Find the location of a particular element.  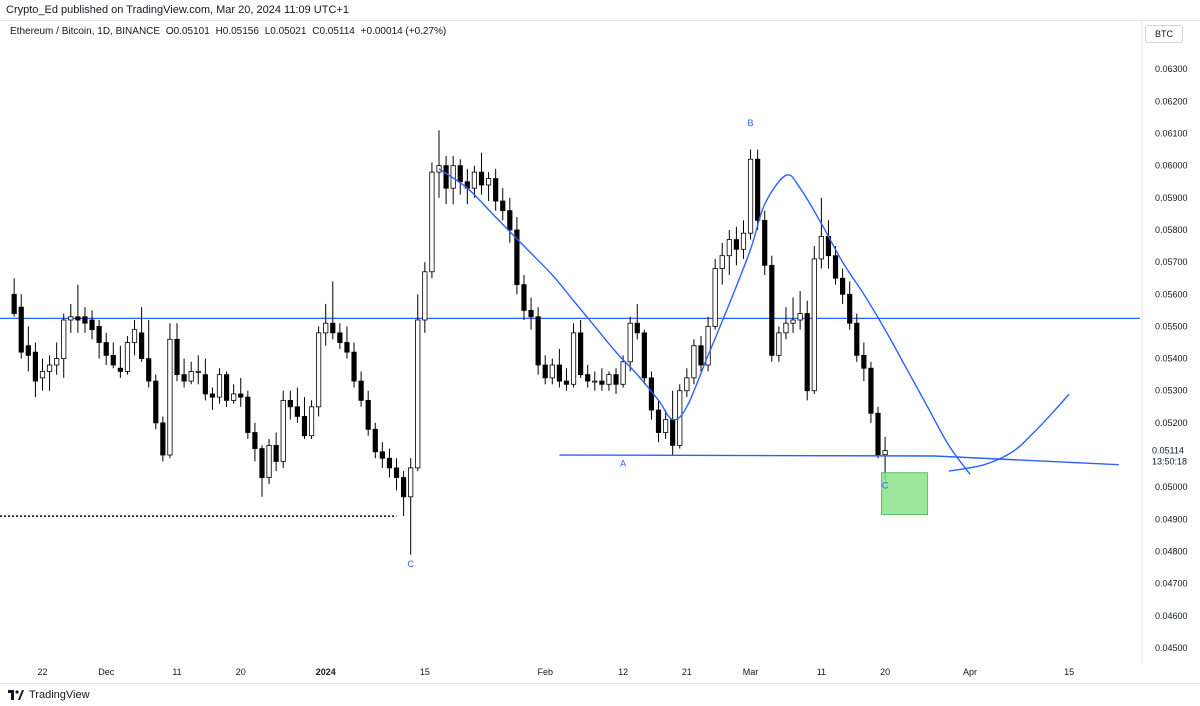

y-tick-label: 0.06200 is located at coordinates (1171, 101).